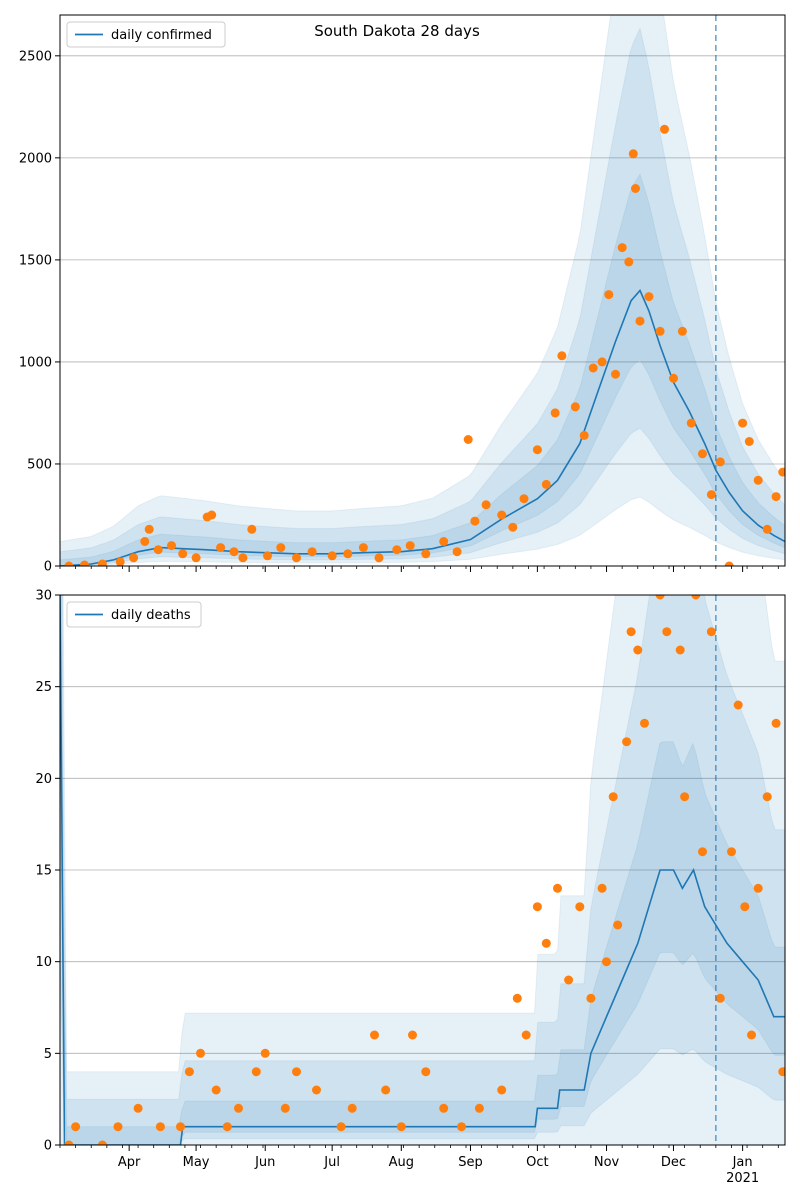  I want to click on legend-label: daily confirmed, so click(161, 35).